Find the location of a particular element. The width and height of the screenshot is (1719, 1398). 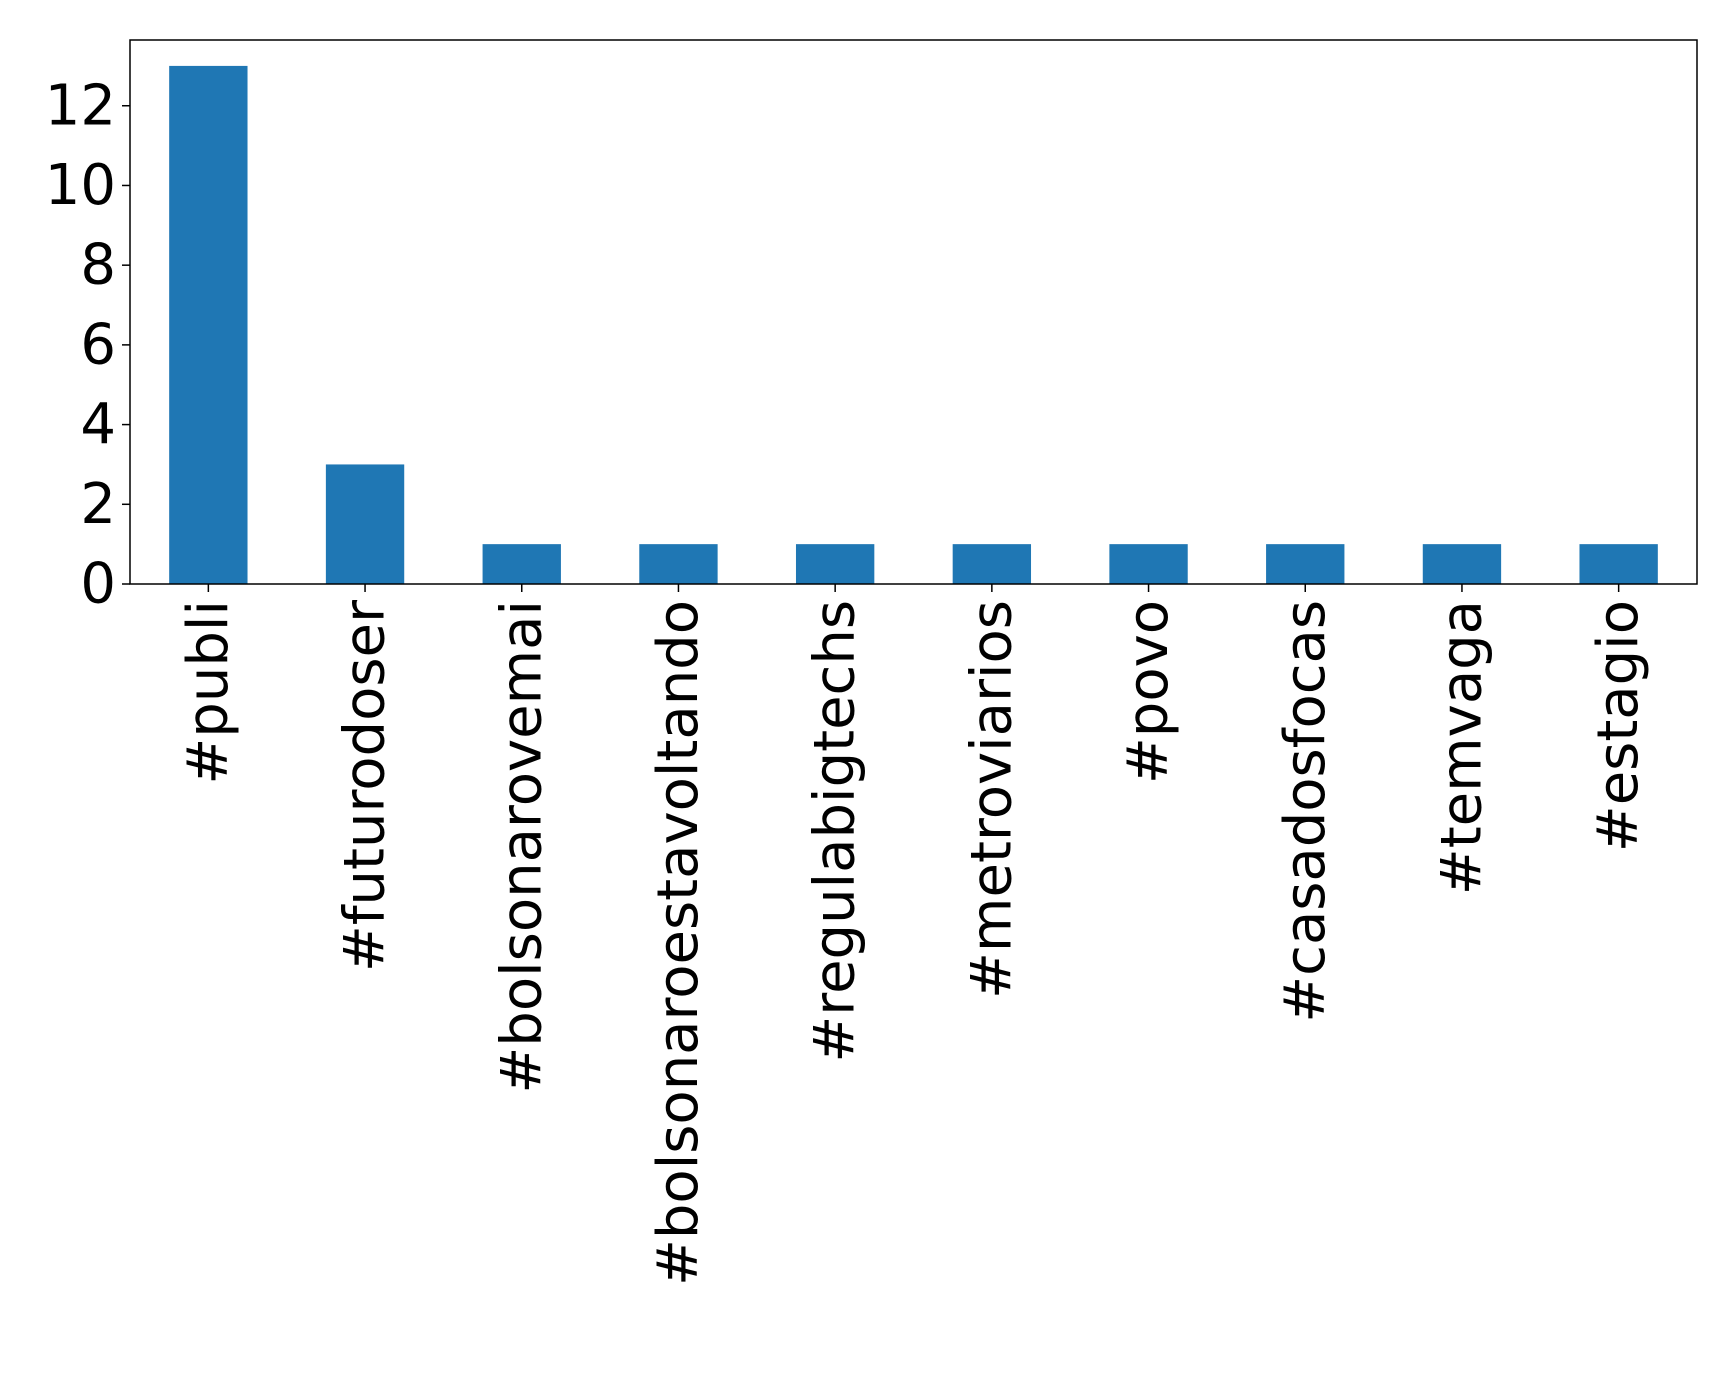

bar-bolsonaroestavoltando is located at coordinates (678, 564).